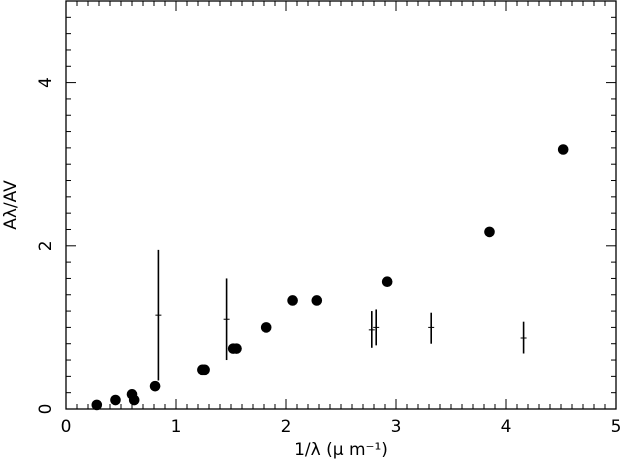 This screenshot has height=461, width=622. What do you see at coordinates (46, 245) in the screenshot?
I see `y-tick-label: 2` at bounding box center [46, 245].